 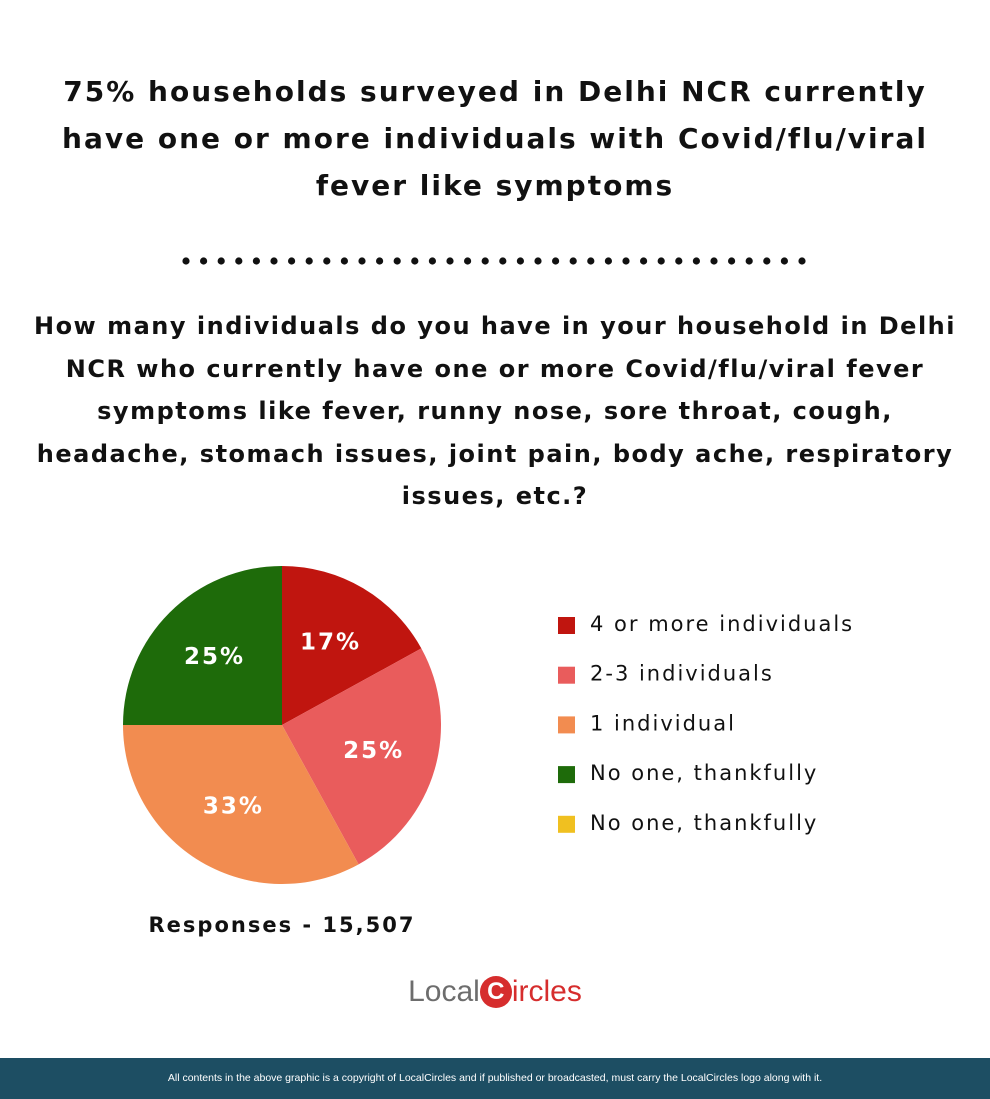 I want to click on note: Responses - 15,507, so click(x=282, y=925).